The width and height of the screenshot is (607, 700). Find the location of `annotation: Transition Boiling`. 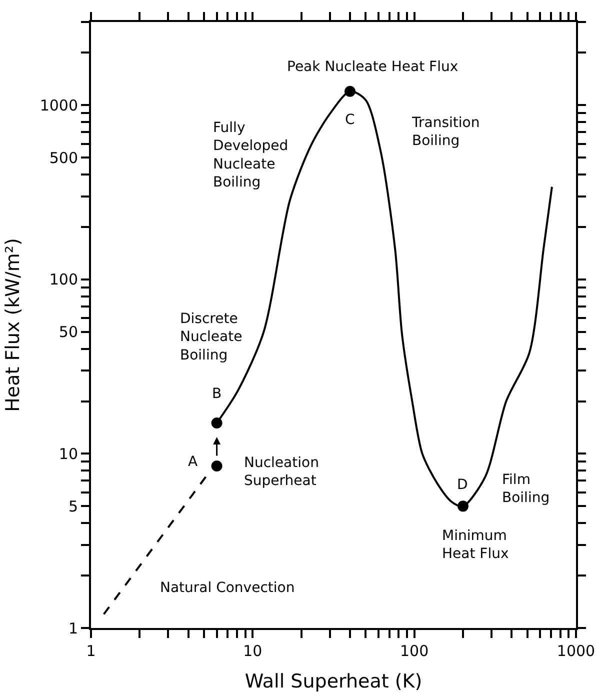

annotation: Transition Boiling is located at coordinates (445, 132).